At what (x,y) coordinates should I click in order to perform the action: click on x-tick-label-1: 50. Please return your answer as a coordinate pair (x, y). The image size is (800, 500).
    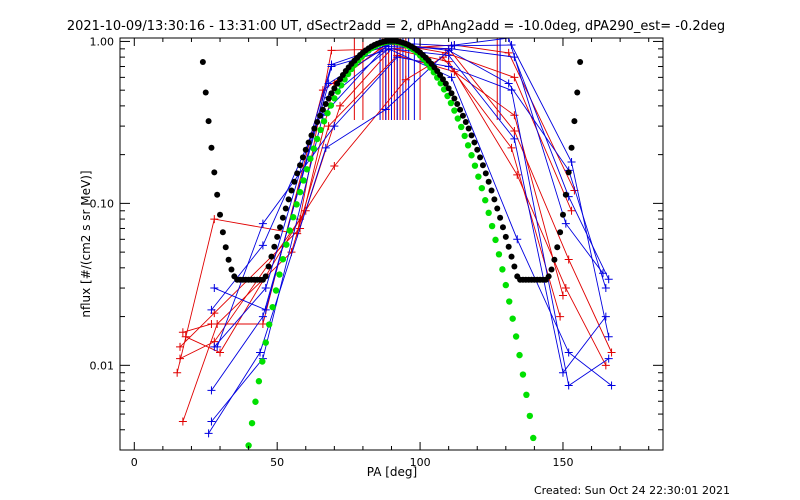
    Looking at the image, I should click on (277, 462).